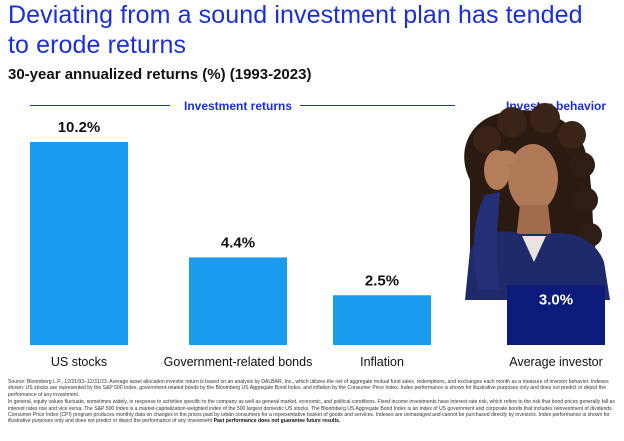 The width and height of the screenshot is (624, 441). I want to click on bar-average-investor, so click(556, 315).